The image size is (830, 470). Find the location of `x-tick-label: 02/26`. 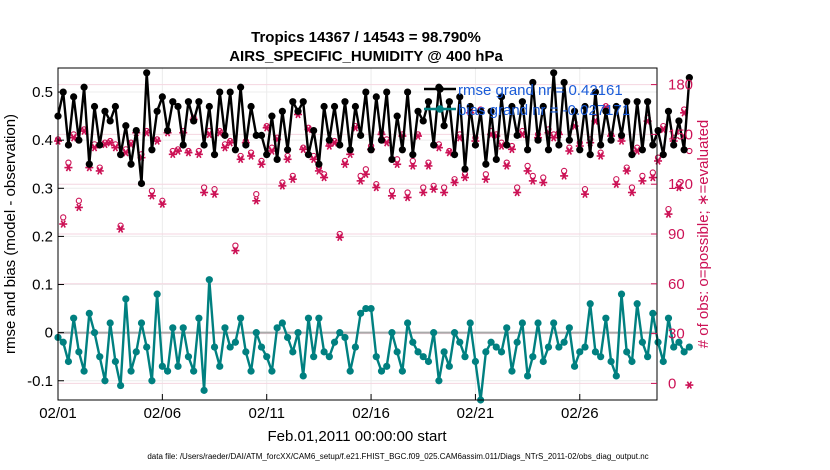

x-tick-label: 02/26 is located at coordinates (580, 413).